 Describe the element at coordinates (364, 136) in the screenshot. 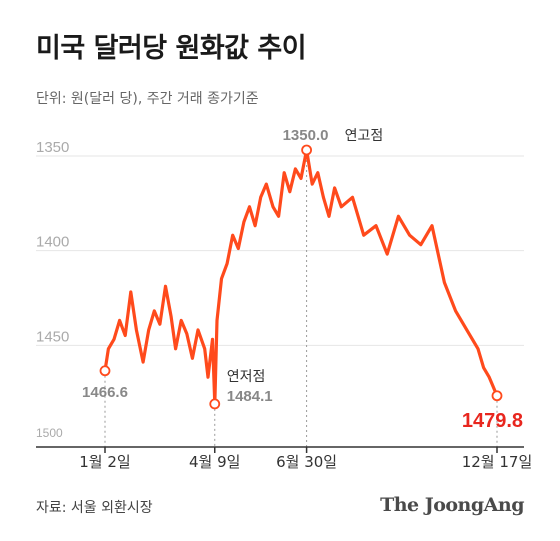

I see `label-high-title: 연고점` at that location.